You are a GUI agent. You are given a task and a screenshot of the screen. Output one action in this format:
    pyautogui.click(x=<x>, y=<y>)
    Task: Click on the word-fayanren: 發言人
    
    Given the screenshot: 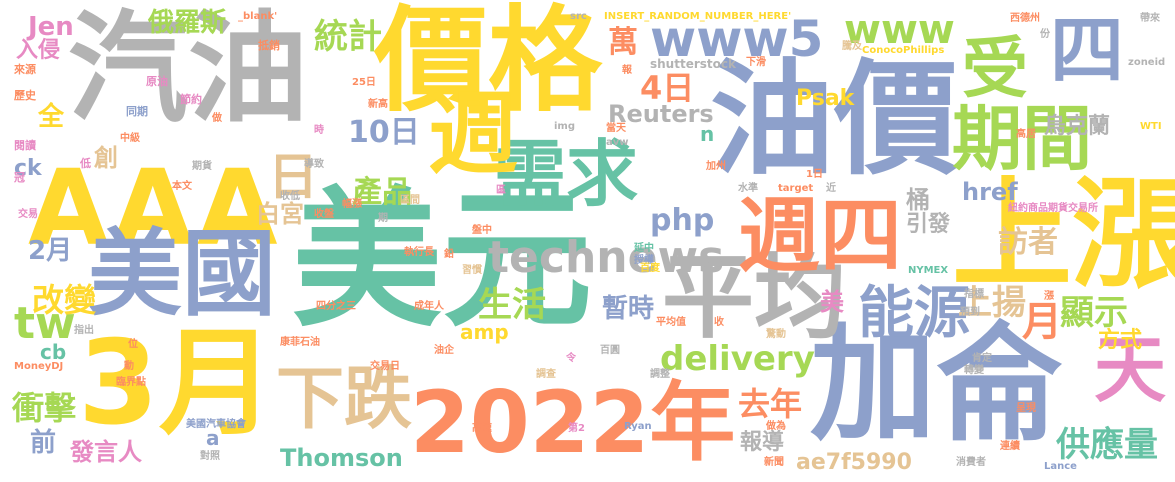 What is the action you would take?
    pyautogui.click(x=106, y=452)
    